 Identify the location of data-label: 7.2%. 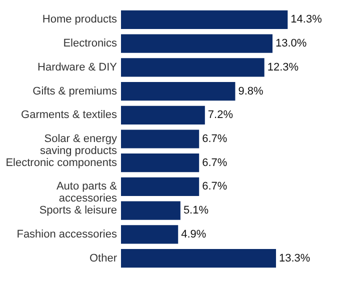
(221, 115).